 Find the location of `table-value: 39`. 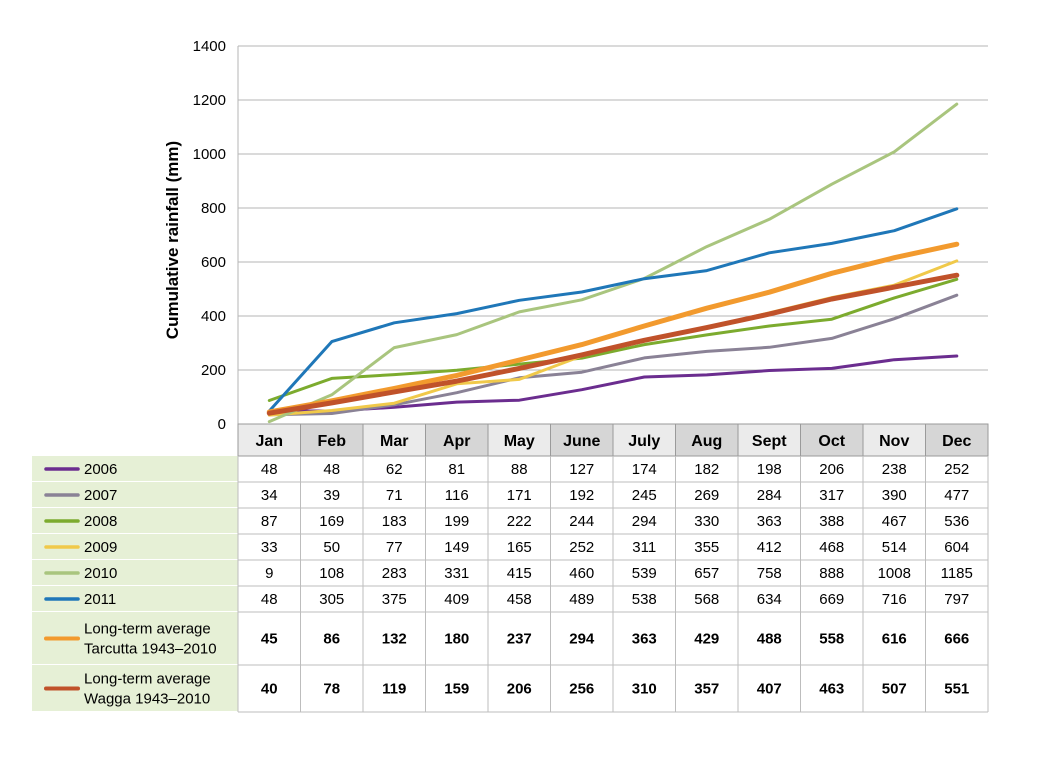

table-value: 39 is located at coordinates (331, 495).